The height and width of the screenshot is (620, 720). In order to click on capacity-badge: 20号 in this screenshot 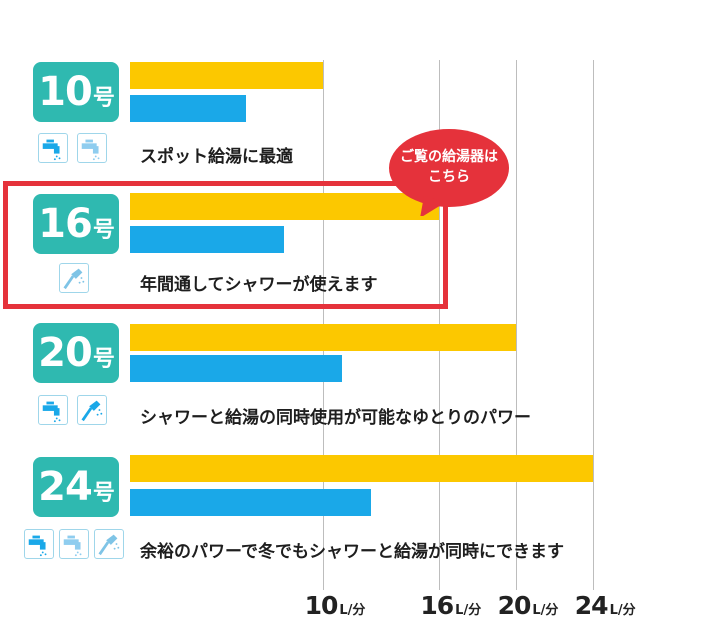, I will do `click(76, 353)`.